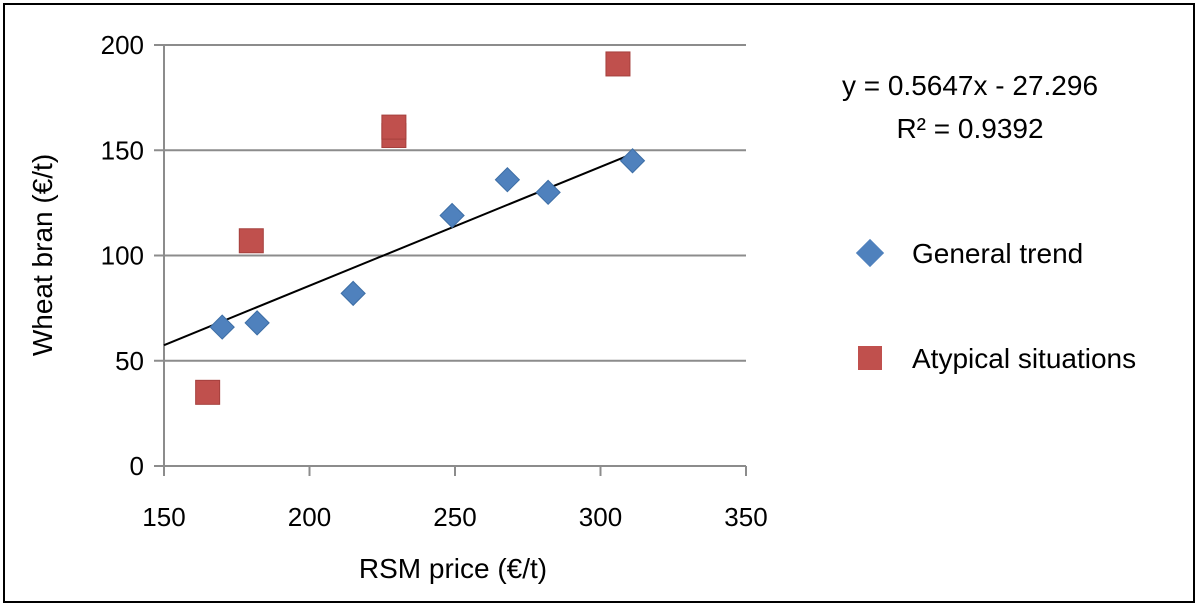 This screenshot has width=1200, height=608. I want to click on x-tick-label-200: 200, so click(309, 517).